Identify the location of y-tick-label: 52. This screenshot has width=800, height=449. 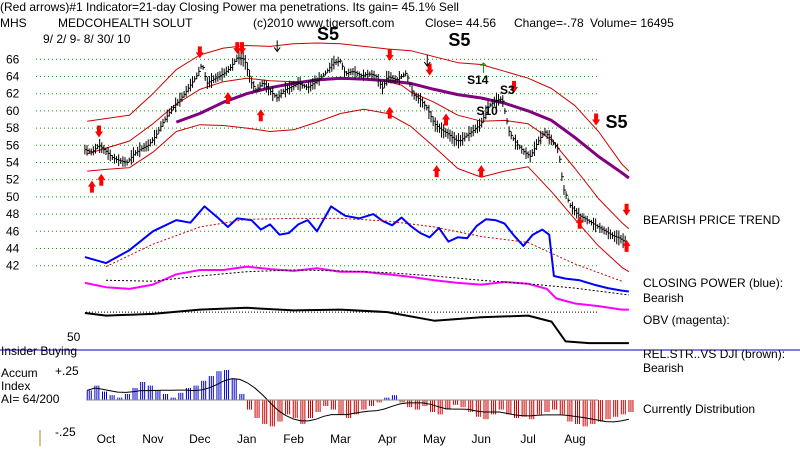
(13, 180).